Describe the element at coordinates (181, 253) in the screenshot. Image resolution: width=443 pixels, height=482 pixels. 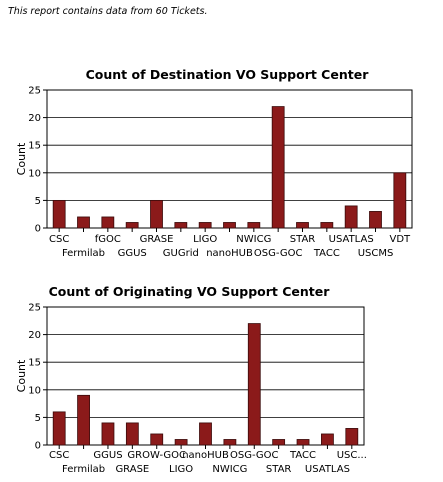
I see `x-tick-label: GUGrid` at that location.